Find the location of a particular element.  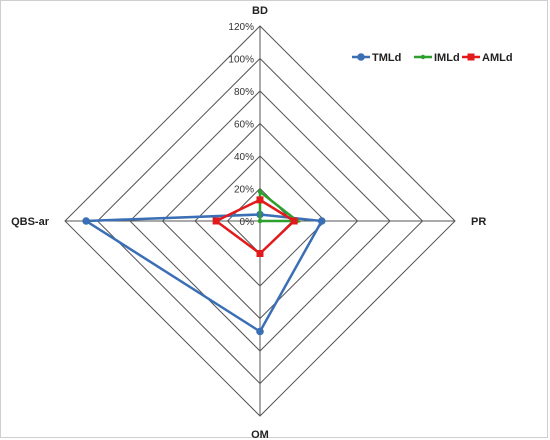

tick-label: 0% is located at coordinates (247, 222).